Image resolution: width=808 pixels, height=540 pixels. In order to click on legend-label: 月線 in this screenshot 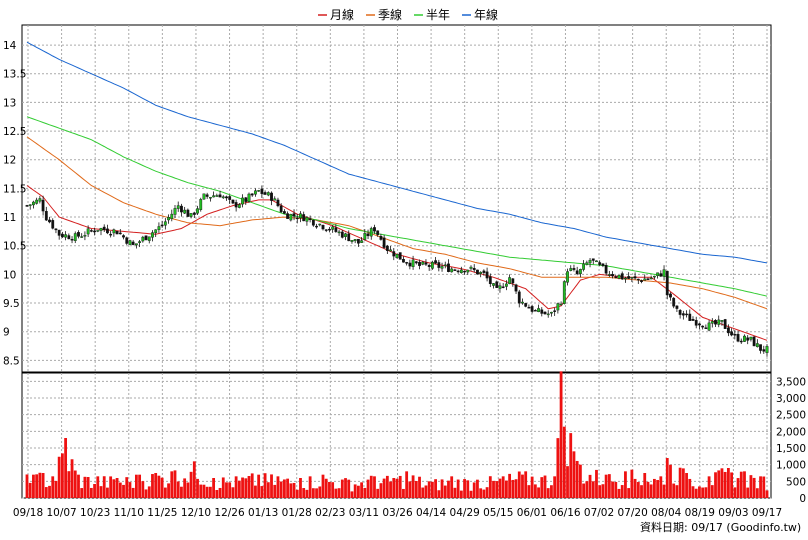, I will do `click(342, 14)`.